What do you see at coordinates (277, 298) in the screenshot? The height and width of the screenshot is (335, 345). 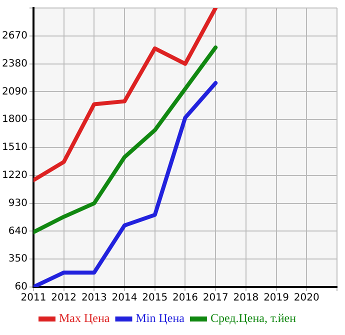 I see `x-tick-label: 2019` at bounding box center [277, 298].